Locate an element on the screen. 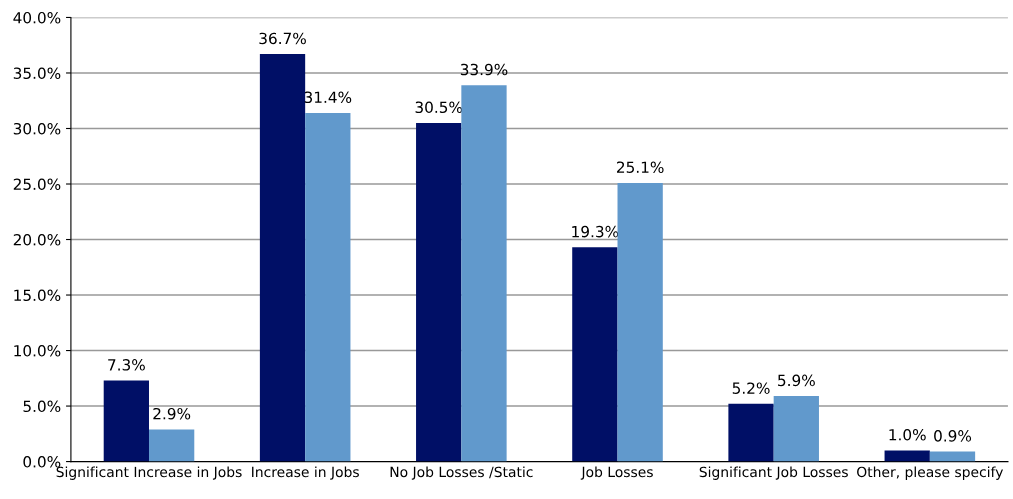 The image size is (1013, 499). data-label: 33.9% is located at coordinates (484, 69).